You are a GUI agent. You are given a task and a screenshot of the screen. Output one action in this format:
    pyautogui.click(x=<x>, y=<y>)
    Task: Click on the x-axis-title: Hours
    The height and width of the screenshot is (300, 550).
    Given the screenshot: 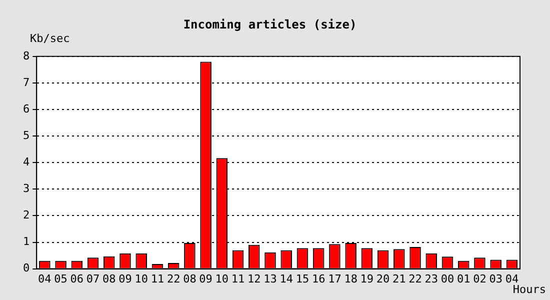 What is the action you would take?
    pyautogui.click(x=529, y=289)
    